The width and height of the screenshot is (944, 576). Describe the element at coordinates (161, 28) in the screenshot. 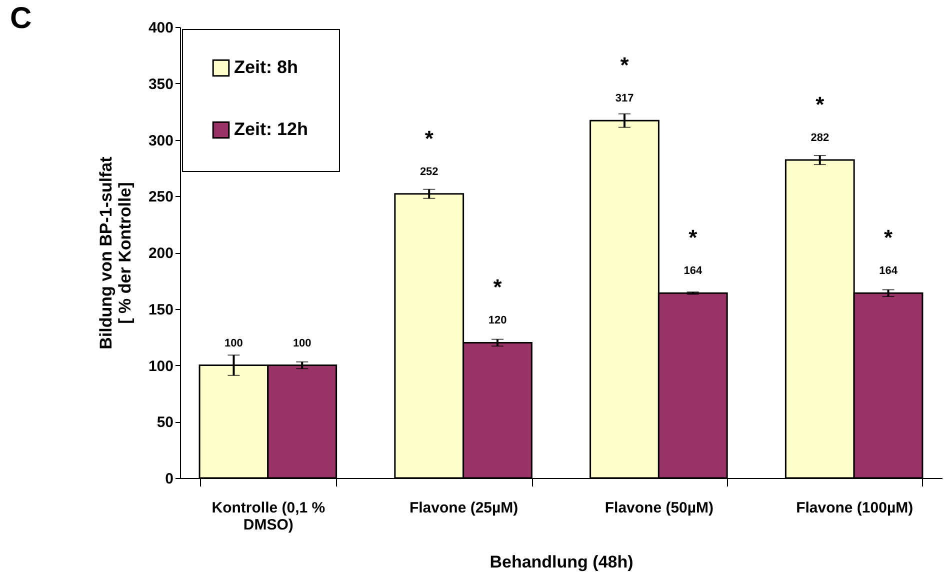

I see `y-tick-label: 400` at that location.